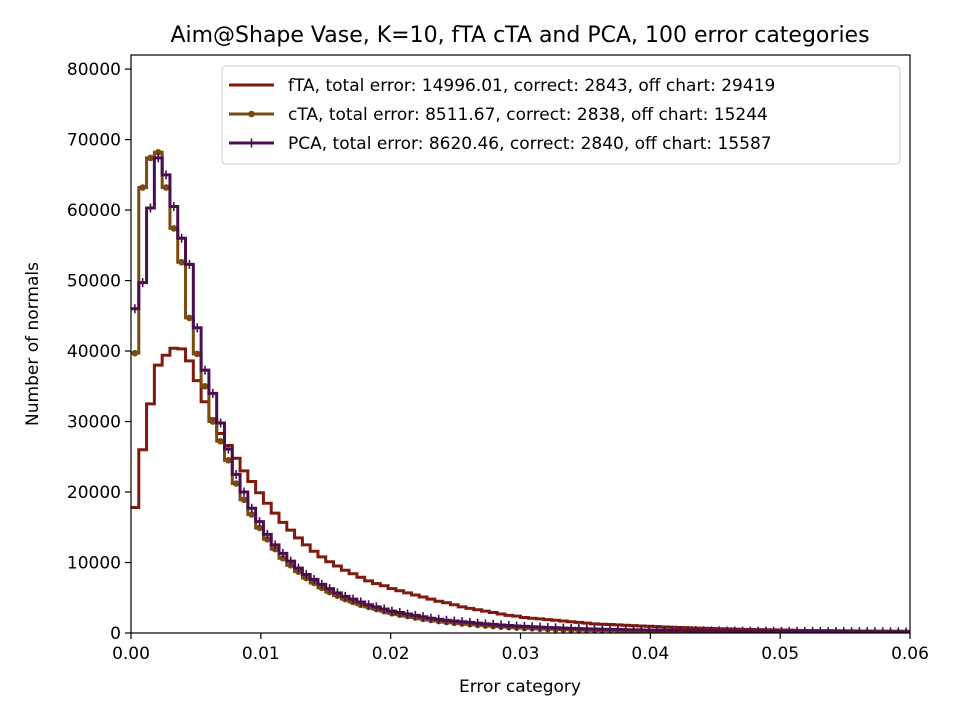 The width and height of the screenshot is (960, 720). Describe the element at coordinates (391, 654) in the screenshot. I see `x-tick-label: 0.02` at that location.